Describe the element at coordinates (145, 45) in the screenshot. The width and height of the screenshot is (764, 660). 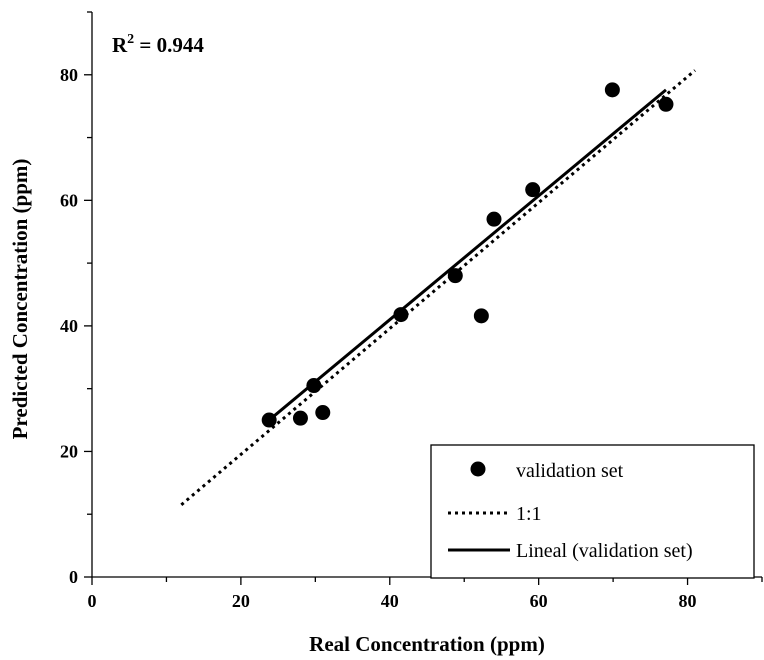
I see `r2-equals: =` at that location.